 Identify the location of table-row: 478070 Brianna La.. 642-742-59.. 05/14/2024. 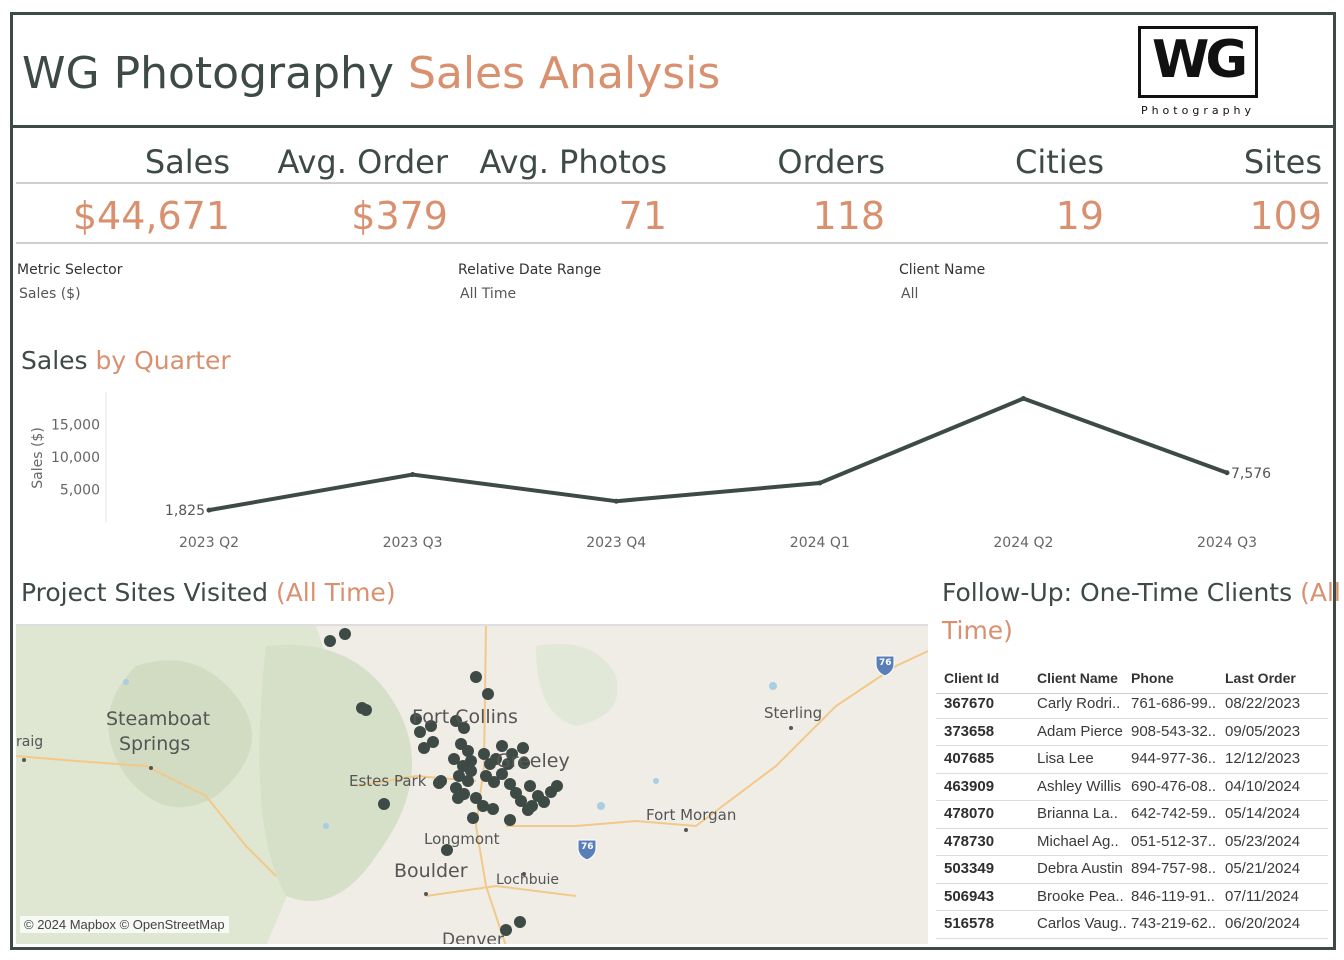
(1132, 815).